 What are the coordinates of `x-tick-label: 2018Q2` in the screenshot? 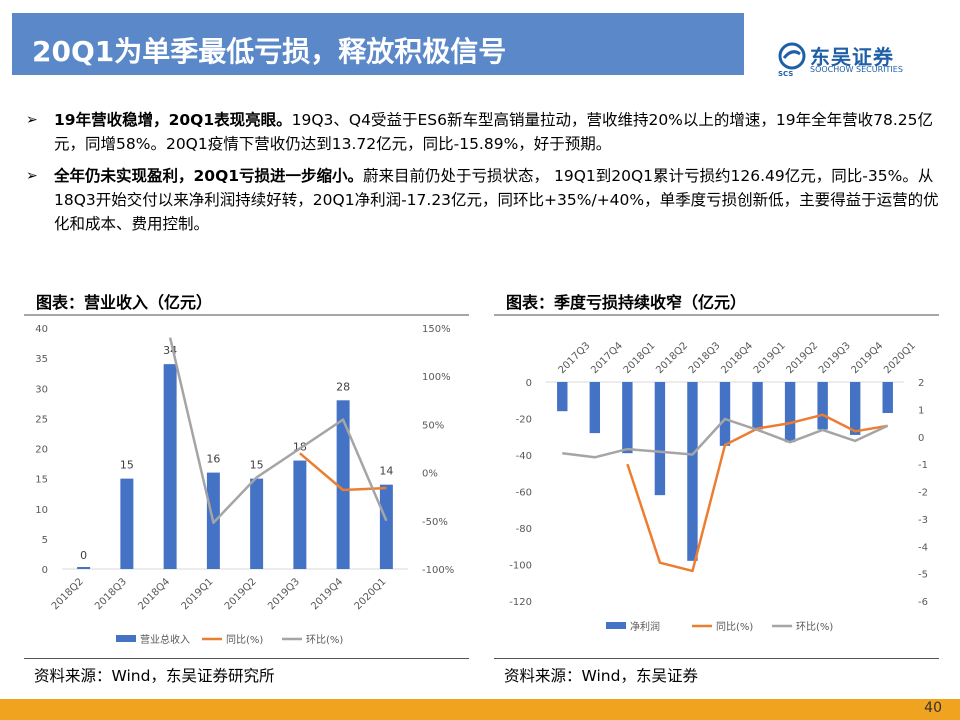 It's located at (672, 358).